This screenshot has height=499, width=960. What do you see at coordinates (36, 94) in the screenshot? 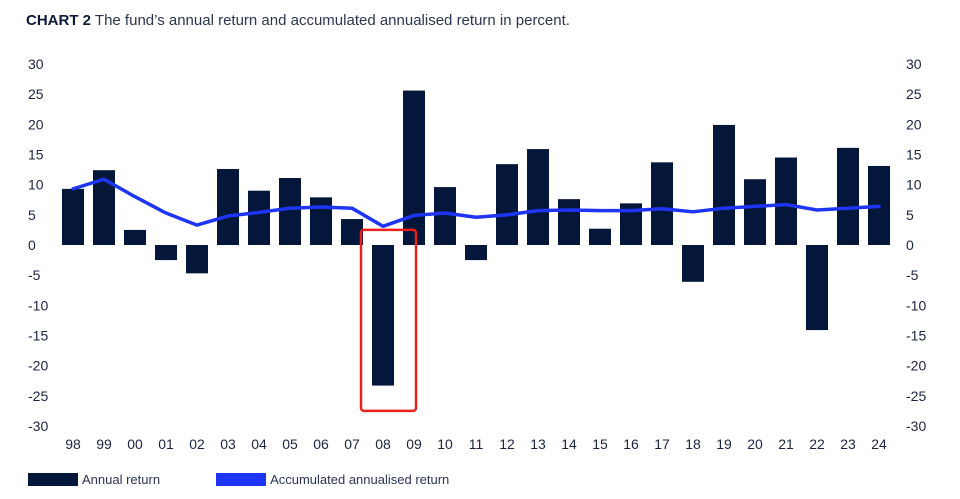
I see `y-tick-left: 25` at bounding box center [36, 94].